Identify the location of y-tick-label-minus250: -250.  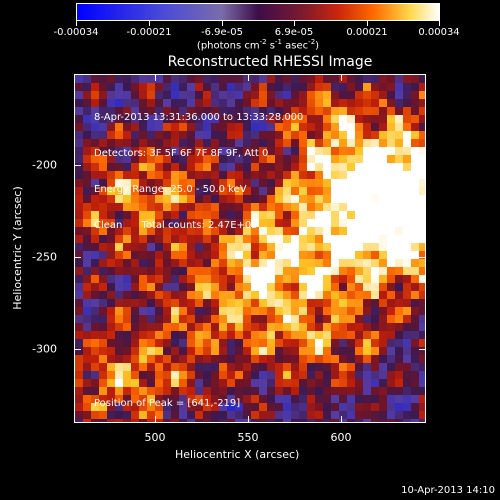
(44, 257).